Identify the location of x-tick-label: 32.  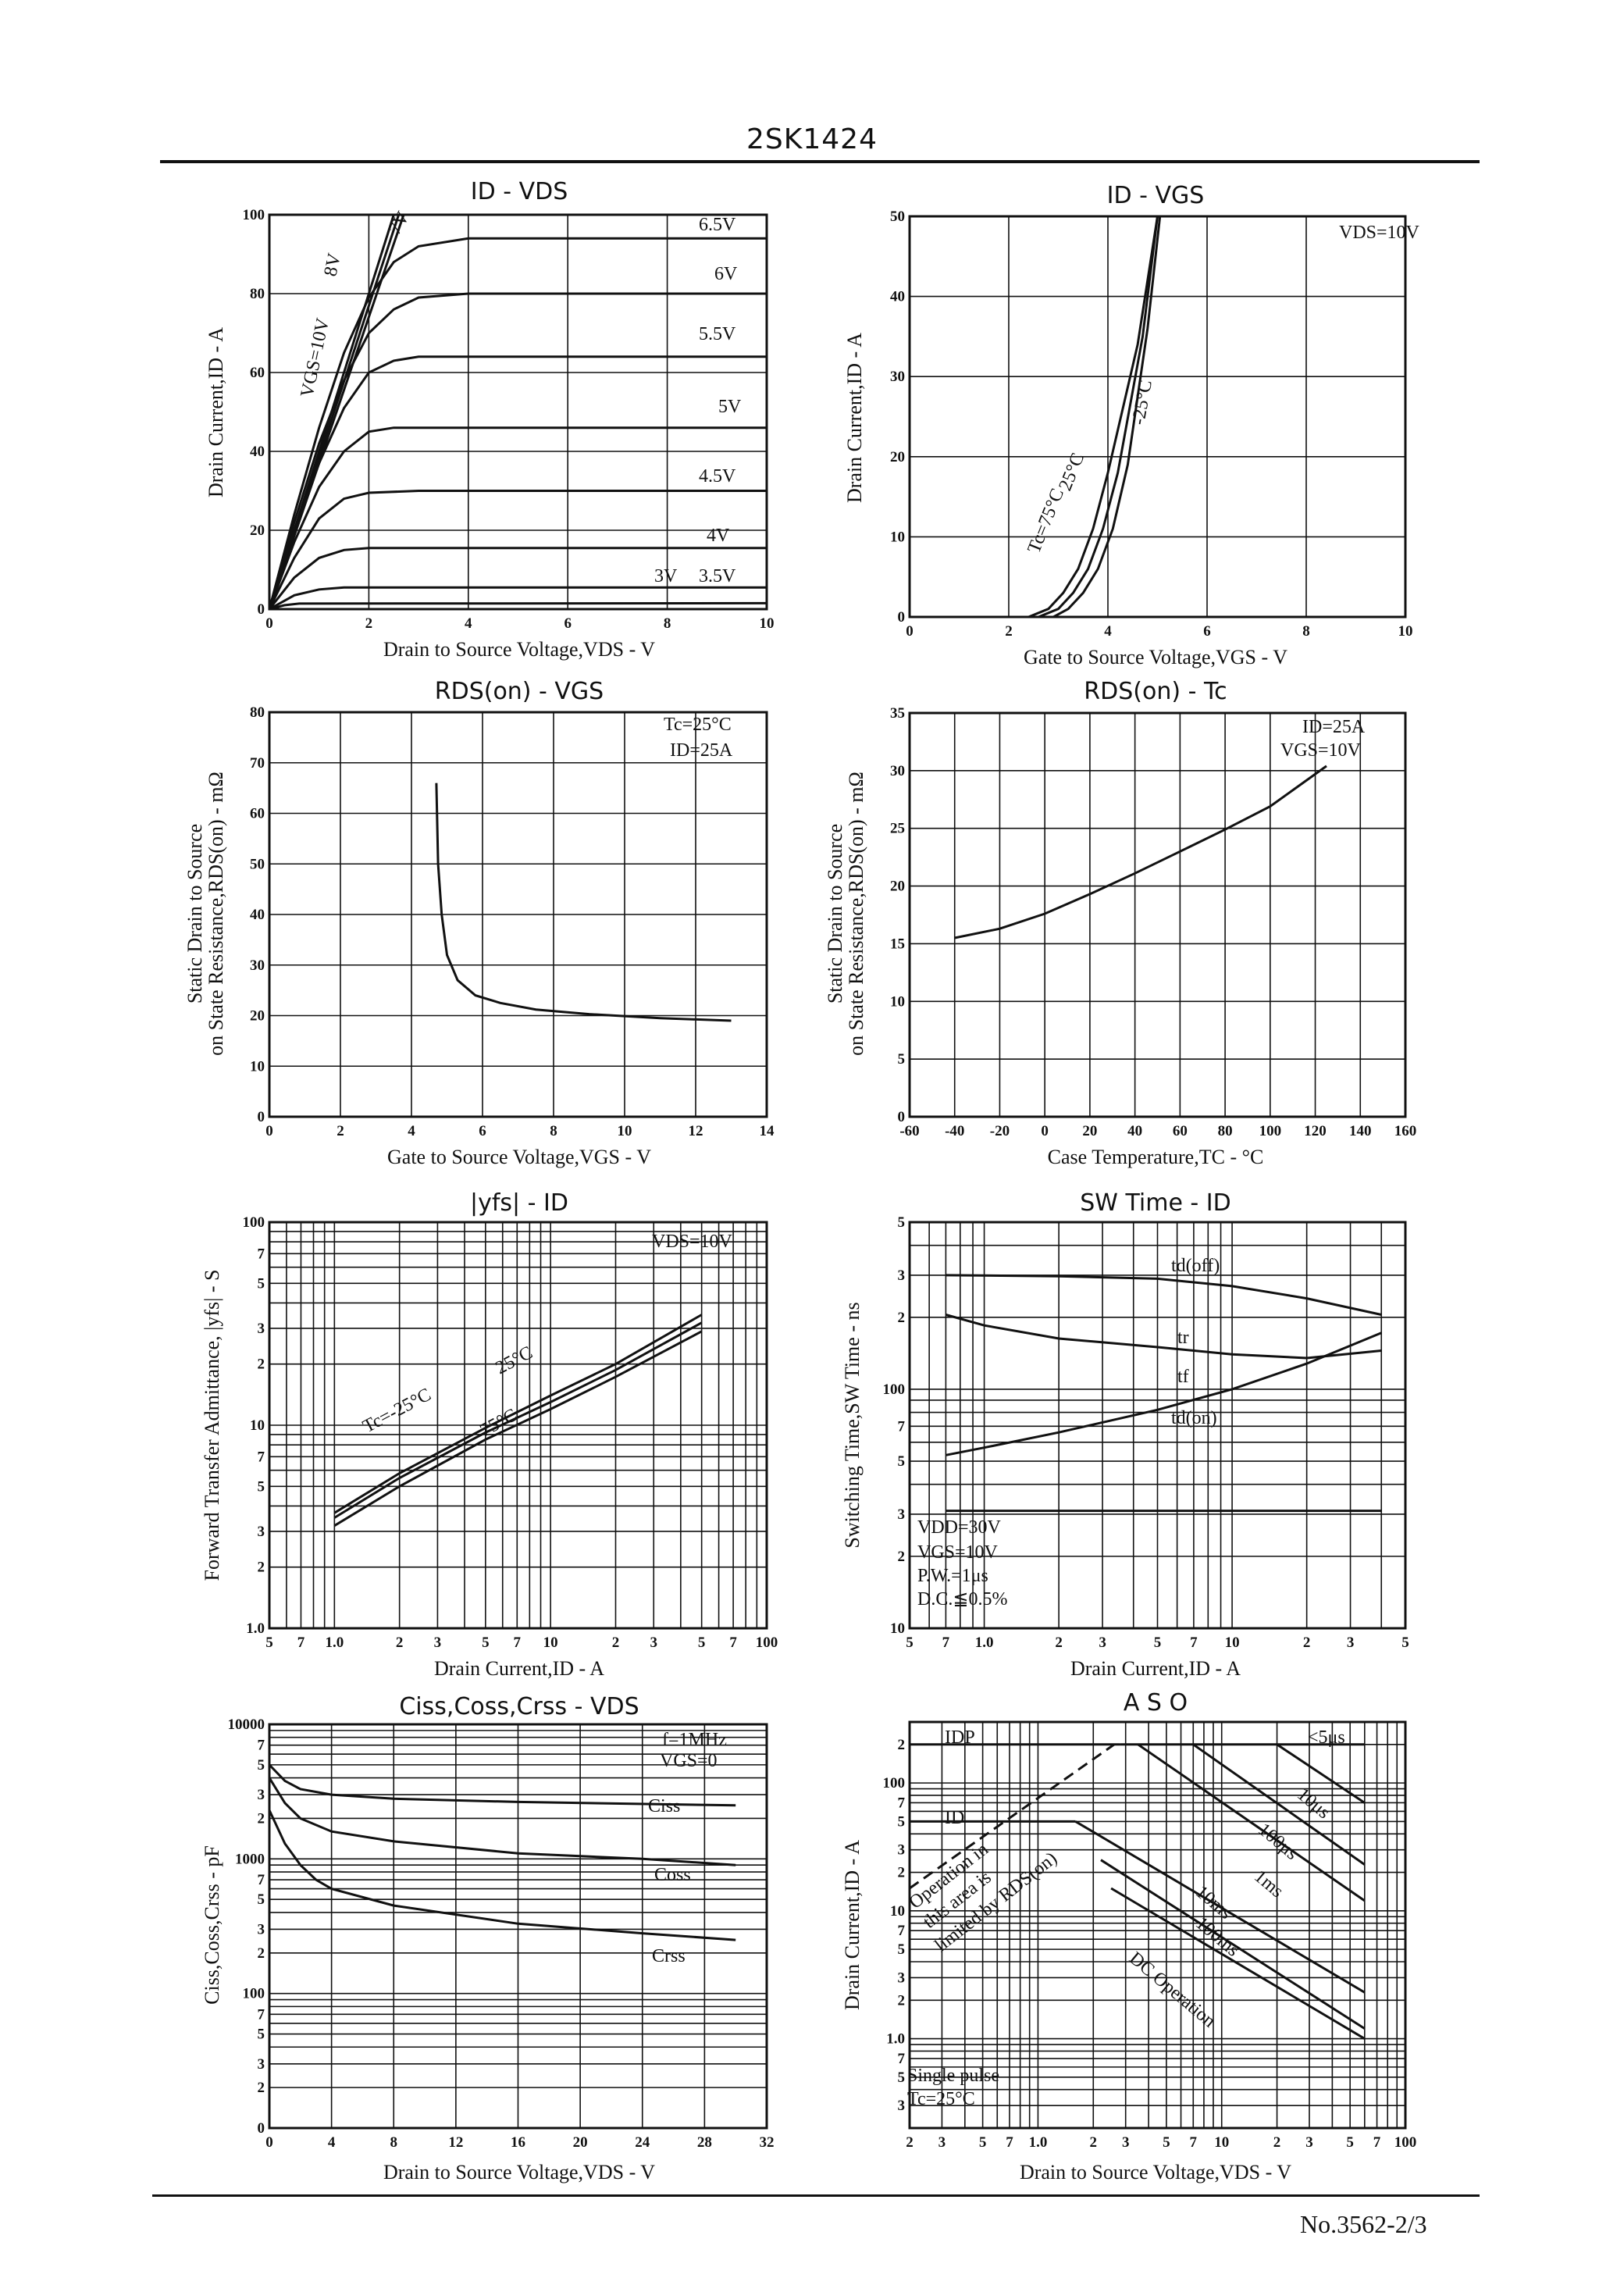
(767, 2142).